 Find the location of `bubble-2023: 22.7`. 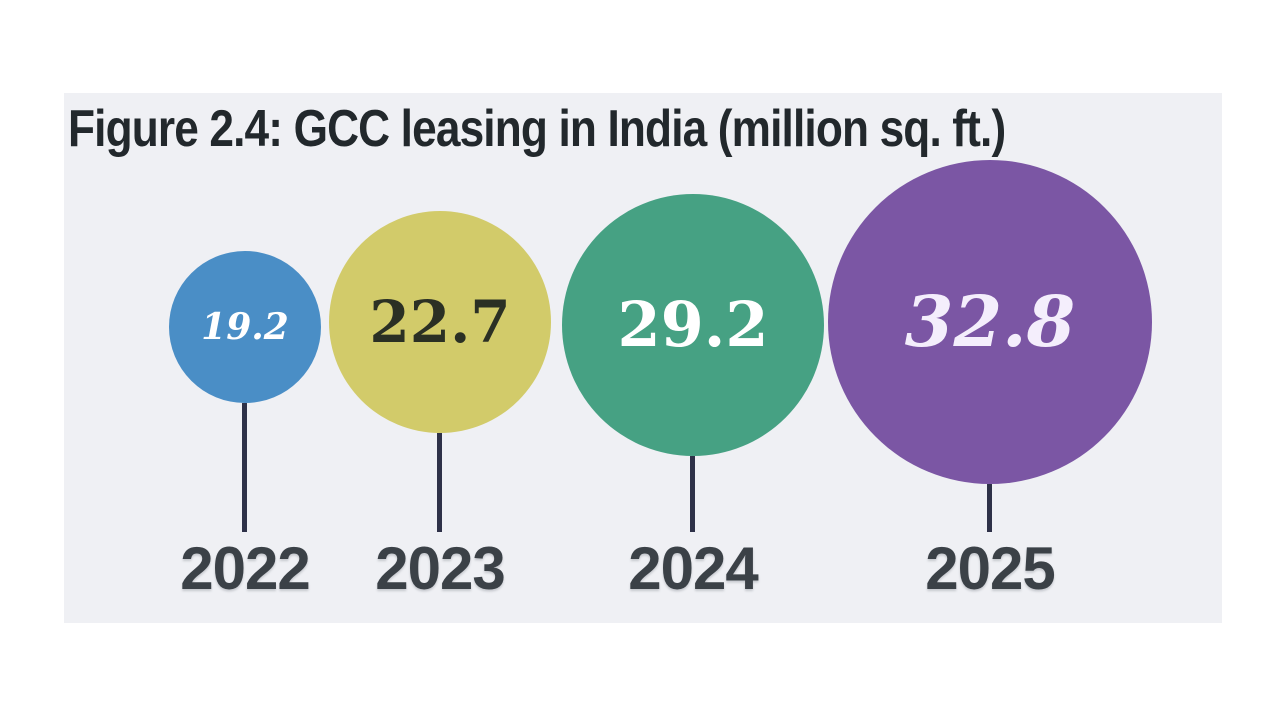

bubble-2023: 22.7 is located at coordinates (440, 322).